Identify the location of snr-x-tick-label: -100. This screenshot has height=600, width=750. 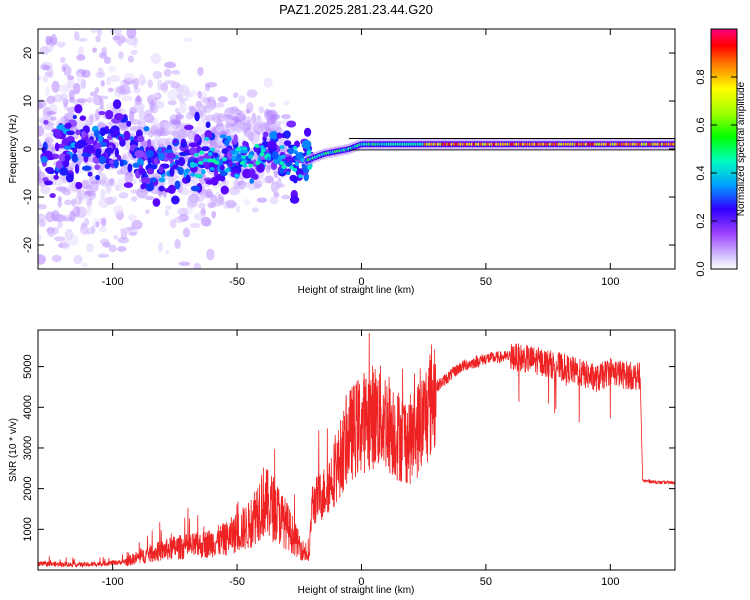
(113, 582).